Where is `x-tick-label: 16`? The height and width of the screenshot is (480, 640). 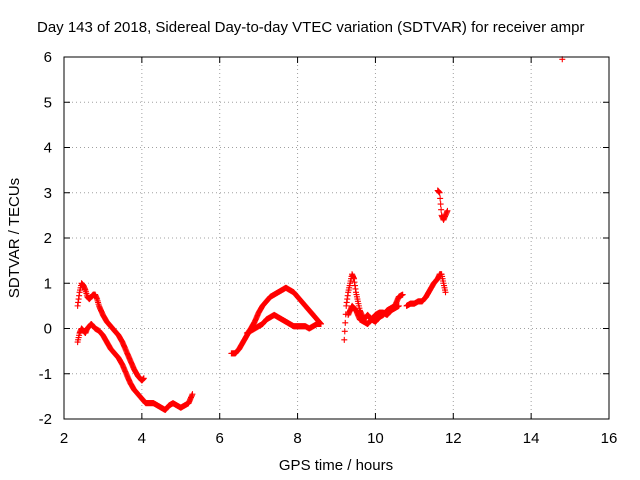 x-tick-label: 16 is located at coordinates (609, 438).